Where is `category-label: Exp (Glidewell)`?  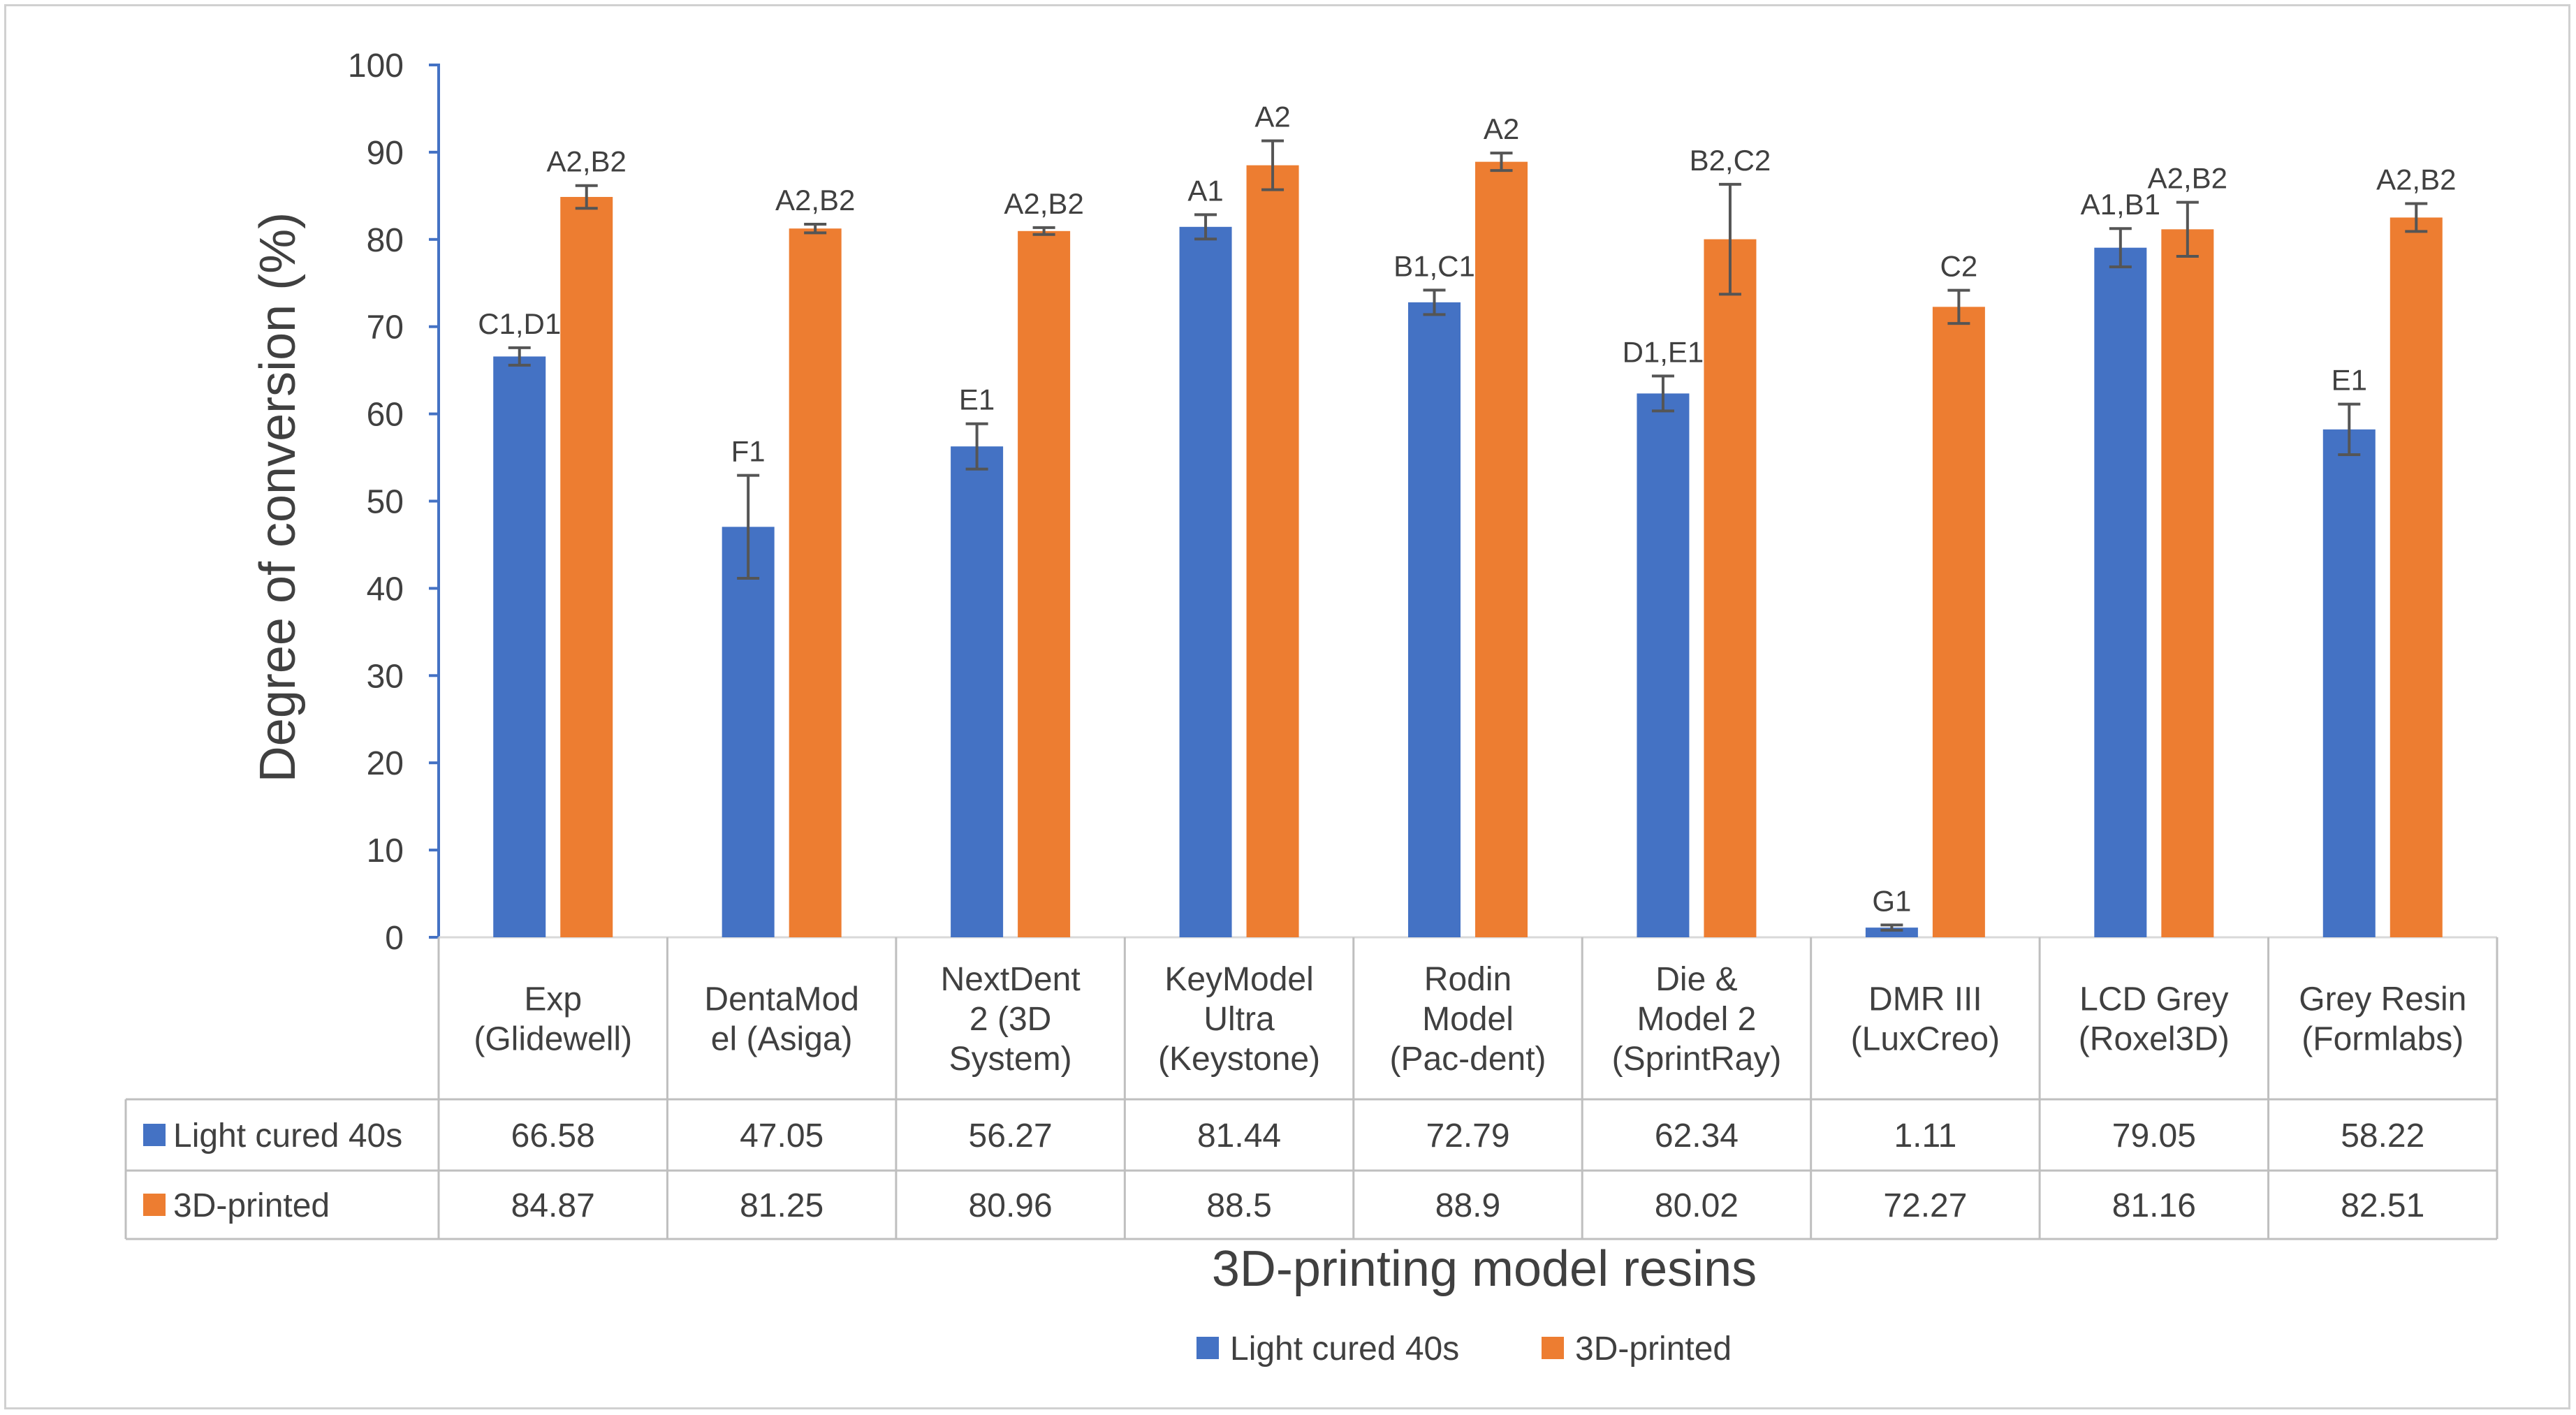 category-label: Exp (Glidewell) is located at coordinates (553, 1019).